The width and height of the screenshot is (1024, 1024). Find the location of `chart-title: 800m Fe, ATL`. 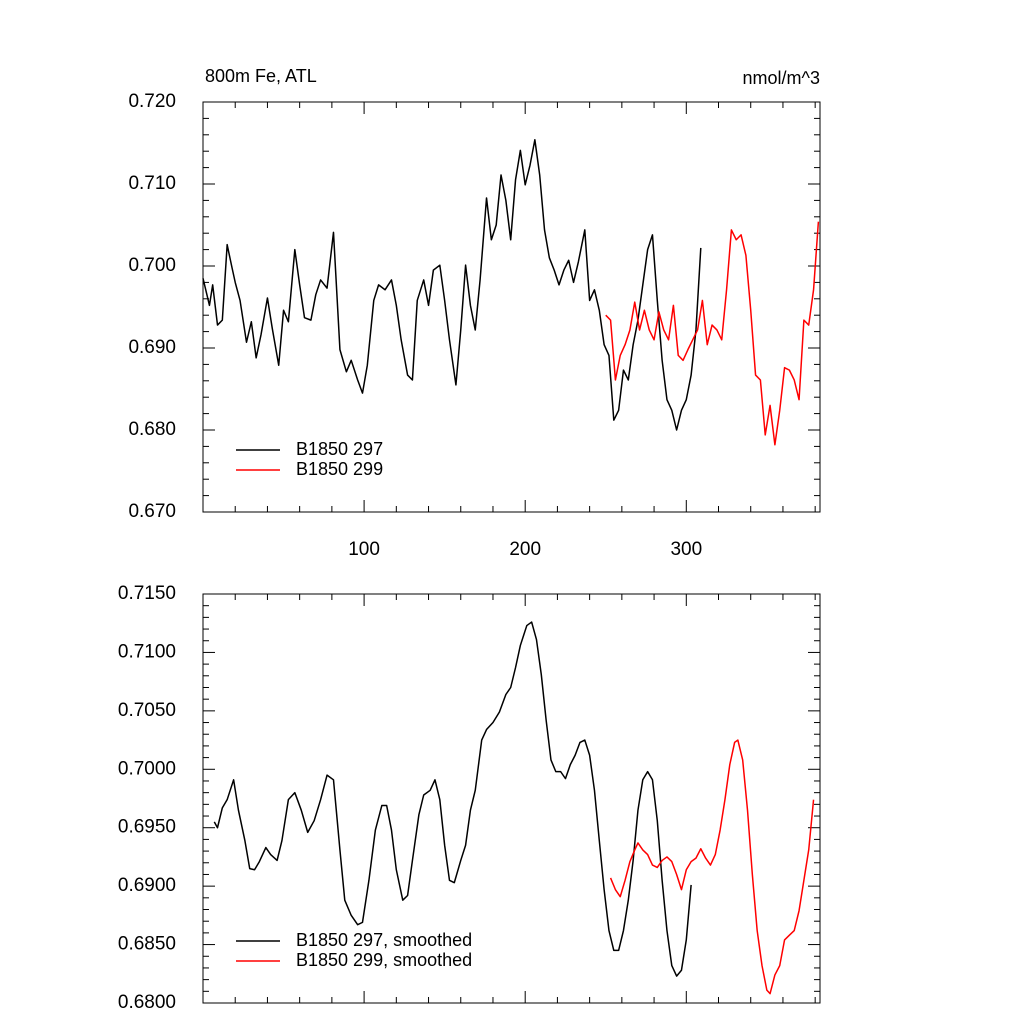

chart-title: 800m Fe, ATL is located at coordinates (261, 76).